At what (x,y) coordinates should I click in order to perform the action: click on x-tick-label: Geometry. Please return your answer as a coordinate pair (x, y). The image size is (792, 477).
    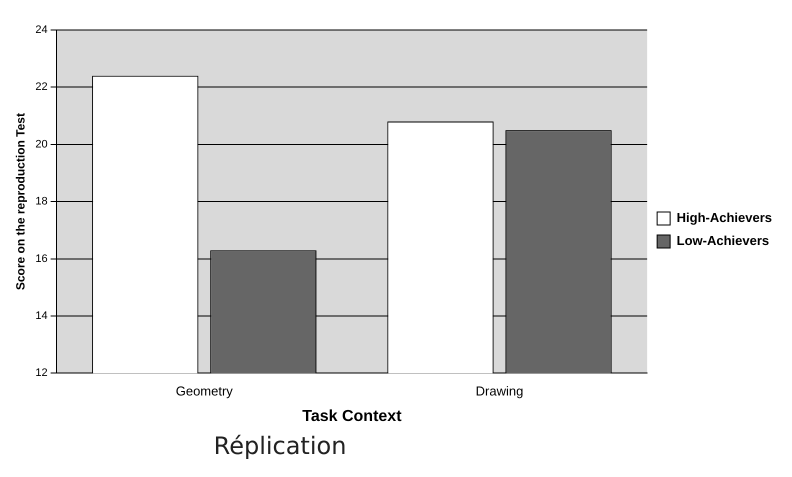
    Looking at the image, I should click on (205, 391).